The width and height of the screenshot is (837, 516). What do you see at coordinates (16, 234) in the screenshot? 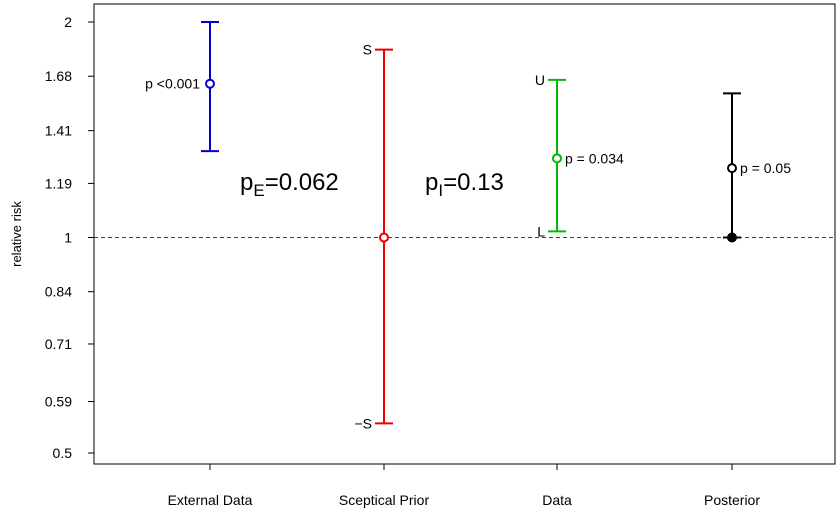
I see `y-axis-label: relative risk` at bounding box center [16, 234].